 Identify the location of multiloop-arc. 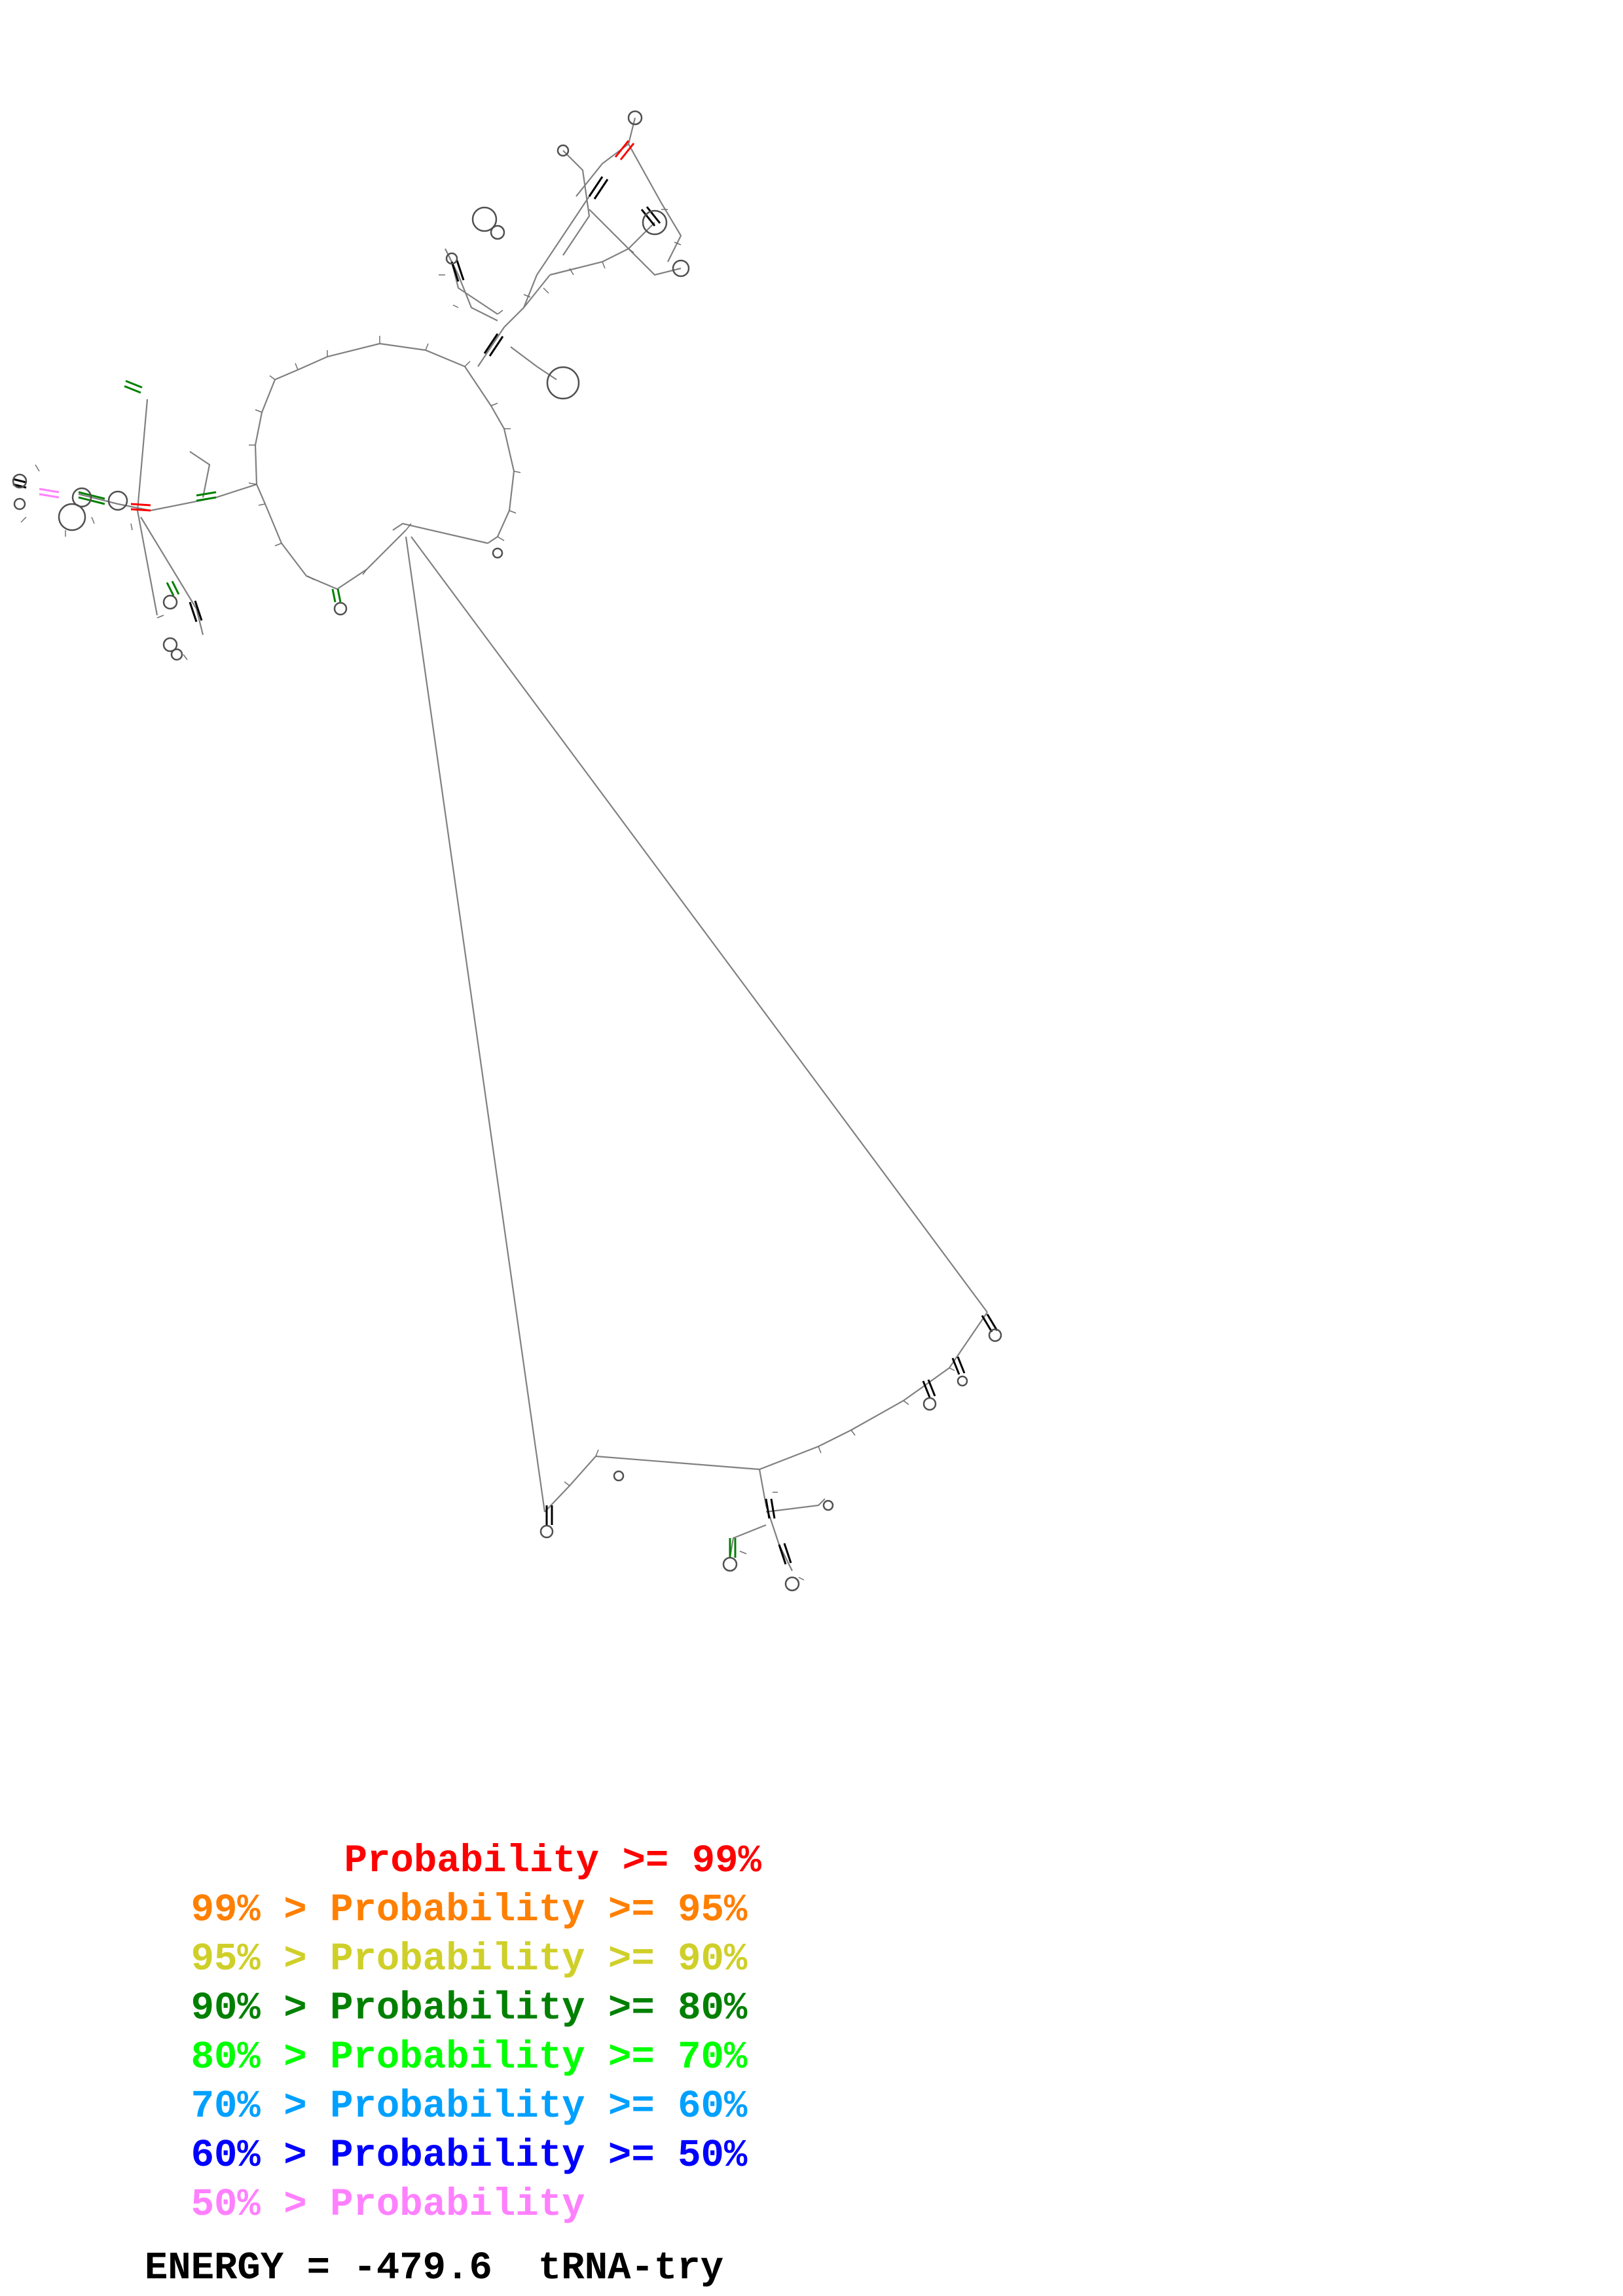
(384, 466).